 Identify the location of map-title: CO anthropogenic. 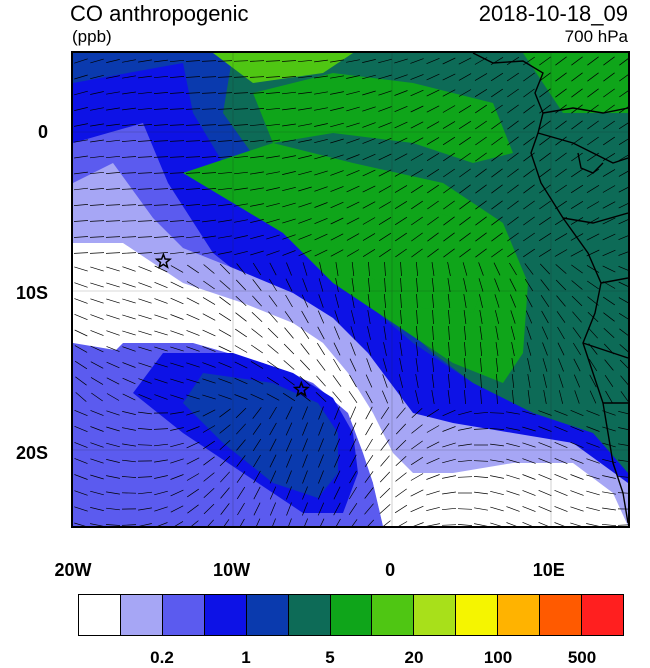
(159, 14).